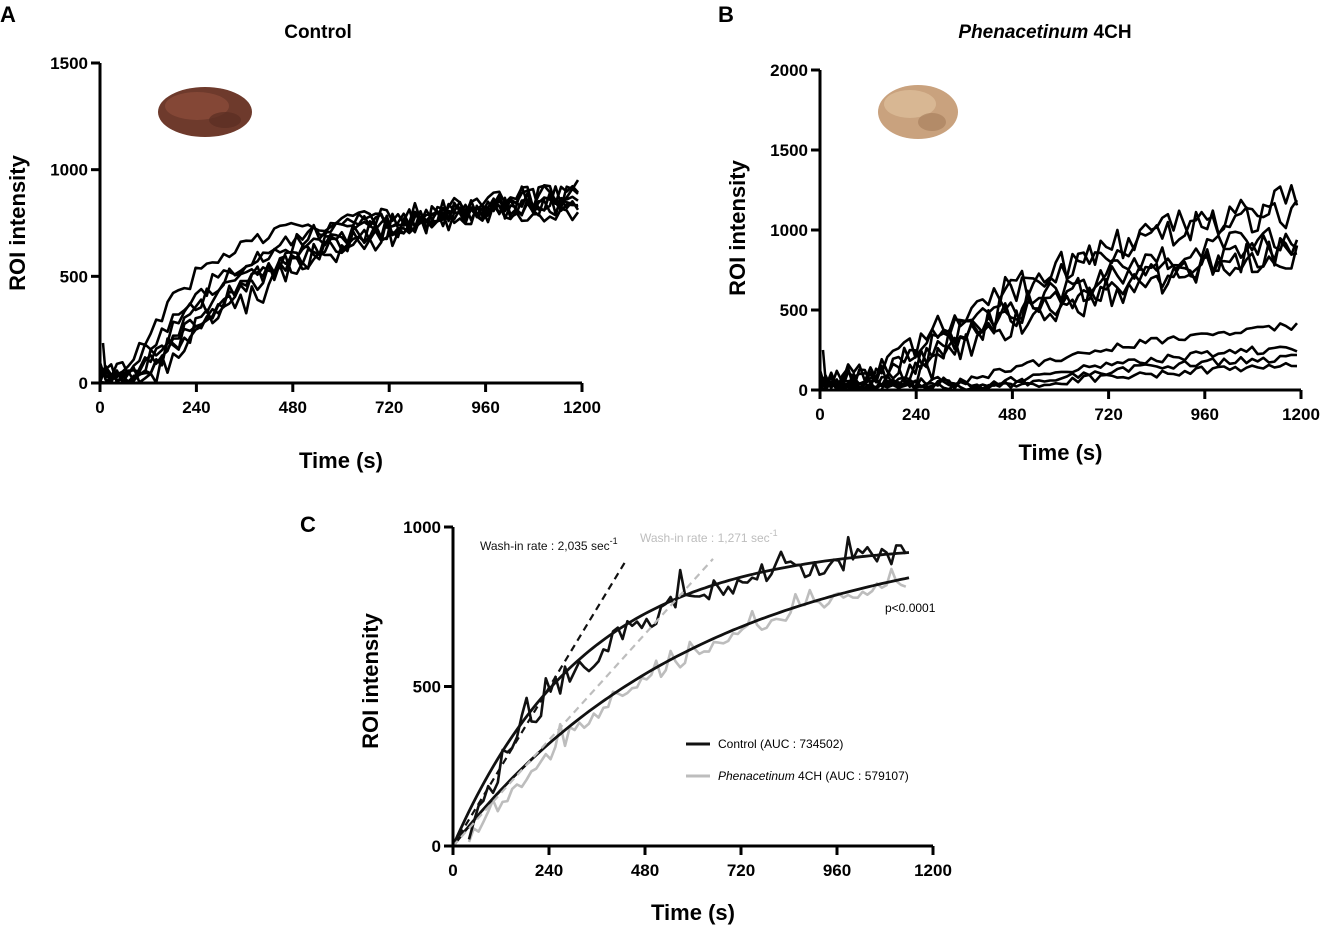 The image size is (1330, 927). Describe the element at coordinates (800, 744) in the screenshot. I see `legend-label-suffix: (AUC : 734502)` at that location.